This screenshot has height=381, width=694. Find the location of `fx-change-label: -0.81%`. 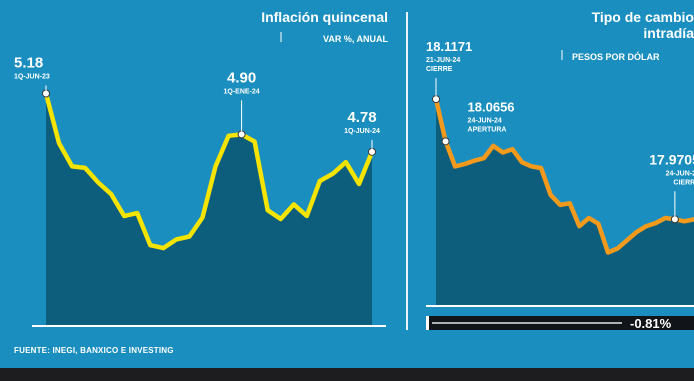

fx-change-label: -0.81% is located at coordinates (651, 323).